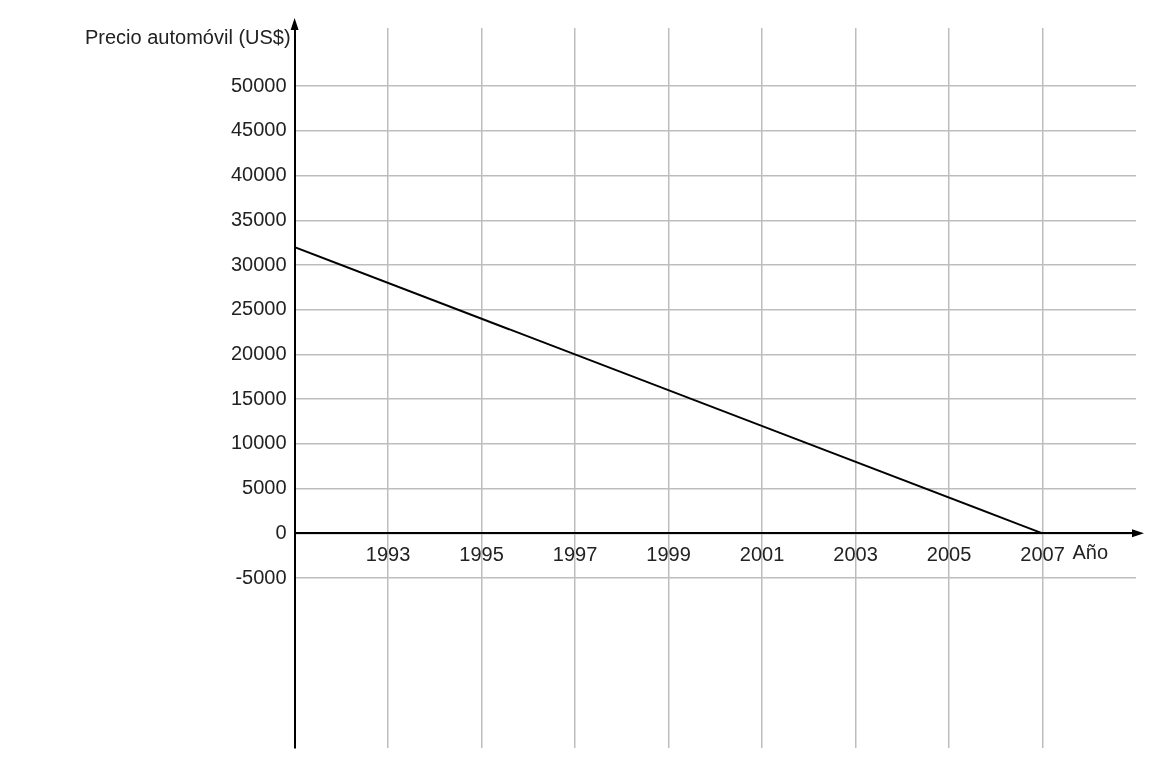 Image resolution: width=1158 pixels, height=775 pixels. I want to click on x-tick-label: 2001, so click(762, 553).